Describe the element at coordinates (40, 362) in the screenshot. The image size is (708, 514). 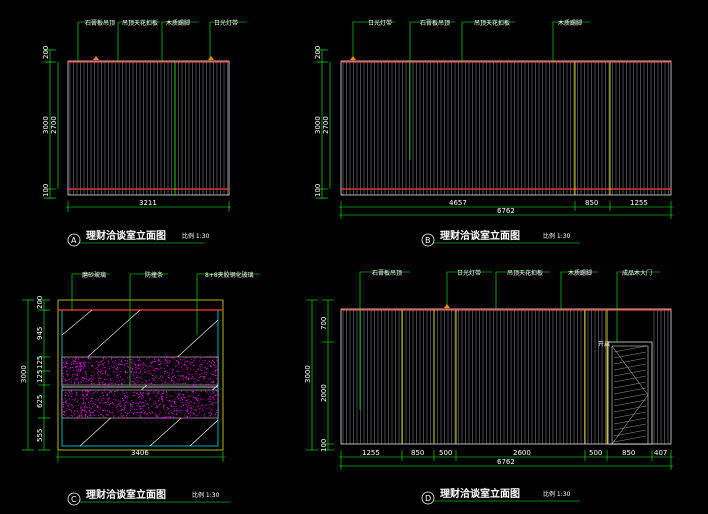
I see `dim-c-v-125a: 125` at that location.